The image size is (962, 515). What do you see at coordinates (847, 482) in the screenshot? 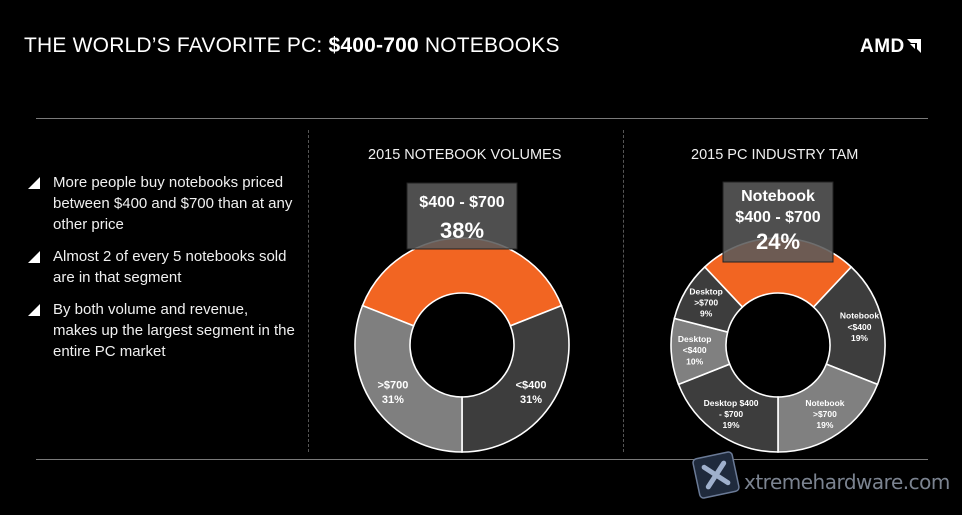
I see `watermark-text: xtremehardware.com` at bounding box center [847, 482].